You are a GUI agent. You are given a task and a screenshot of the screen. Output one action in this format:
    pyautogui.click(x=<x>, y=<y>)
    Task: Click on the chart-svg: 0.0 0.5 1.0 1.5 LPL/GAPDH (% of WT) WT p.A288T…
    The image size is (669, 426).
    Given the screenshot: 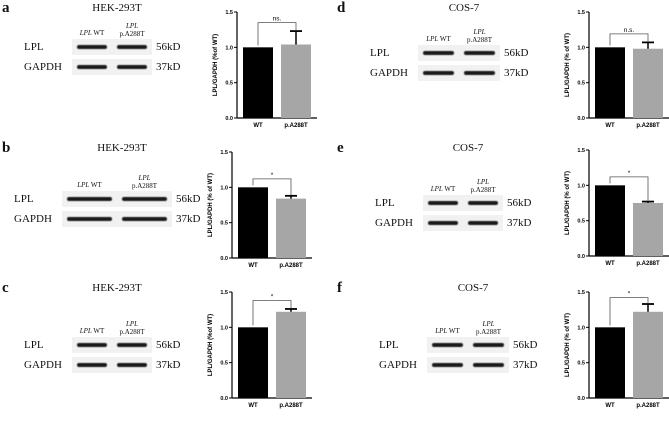 What is the action you would take?
    pyautogui.click(x=260, y=209)
    